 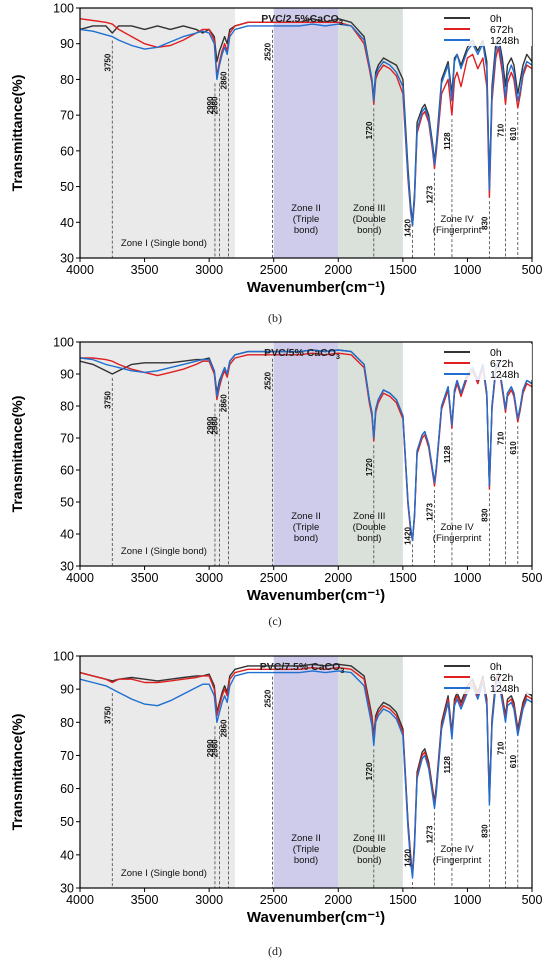 I want to click on y-tick-label-70: 70, so click(x=67, y=439).